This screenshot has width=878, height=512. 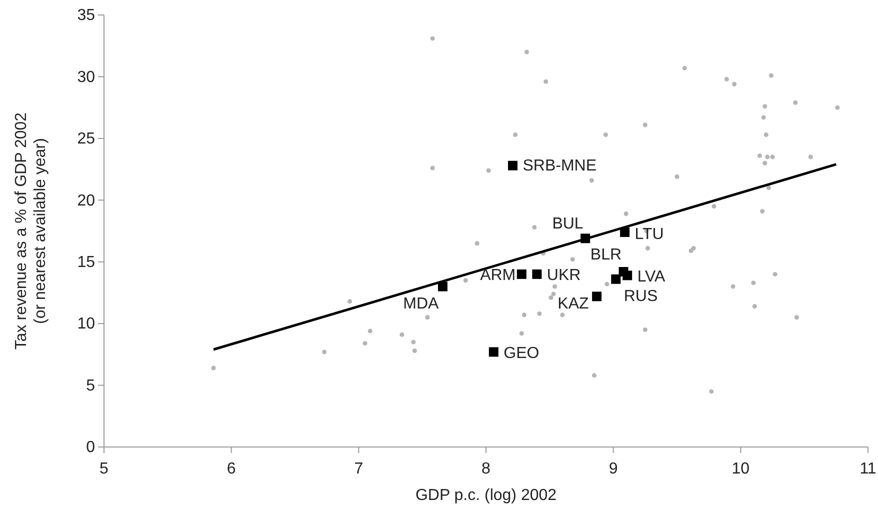 What do you see at coordinates (563, 275) in the screenshot?
I see `annotation: UKR` at bounding box center [563, 275].